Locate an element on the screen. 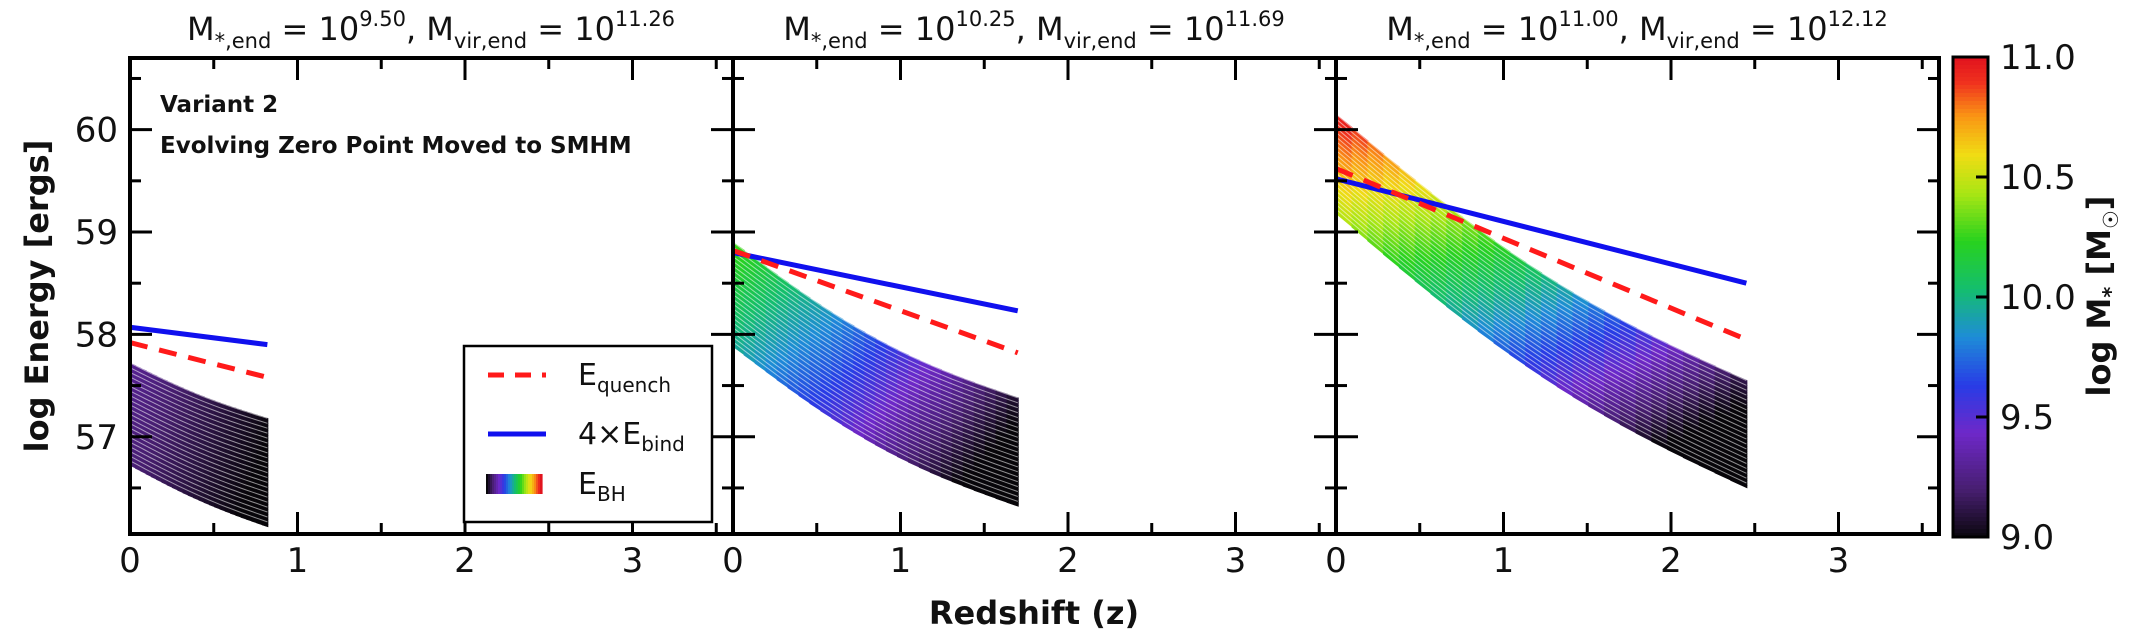 The width and height of the screenshot is (2142, 634). panel-1-title: M*,end = 109.50, Mvir,end = 1011.26 is located at coordinates (431, 30).